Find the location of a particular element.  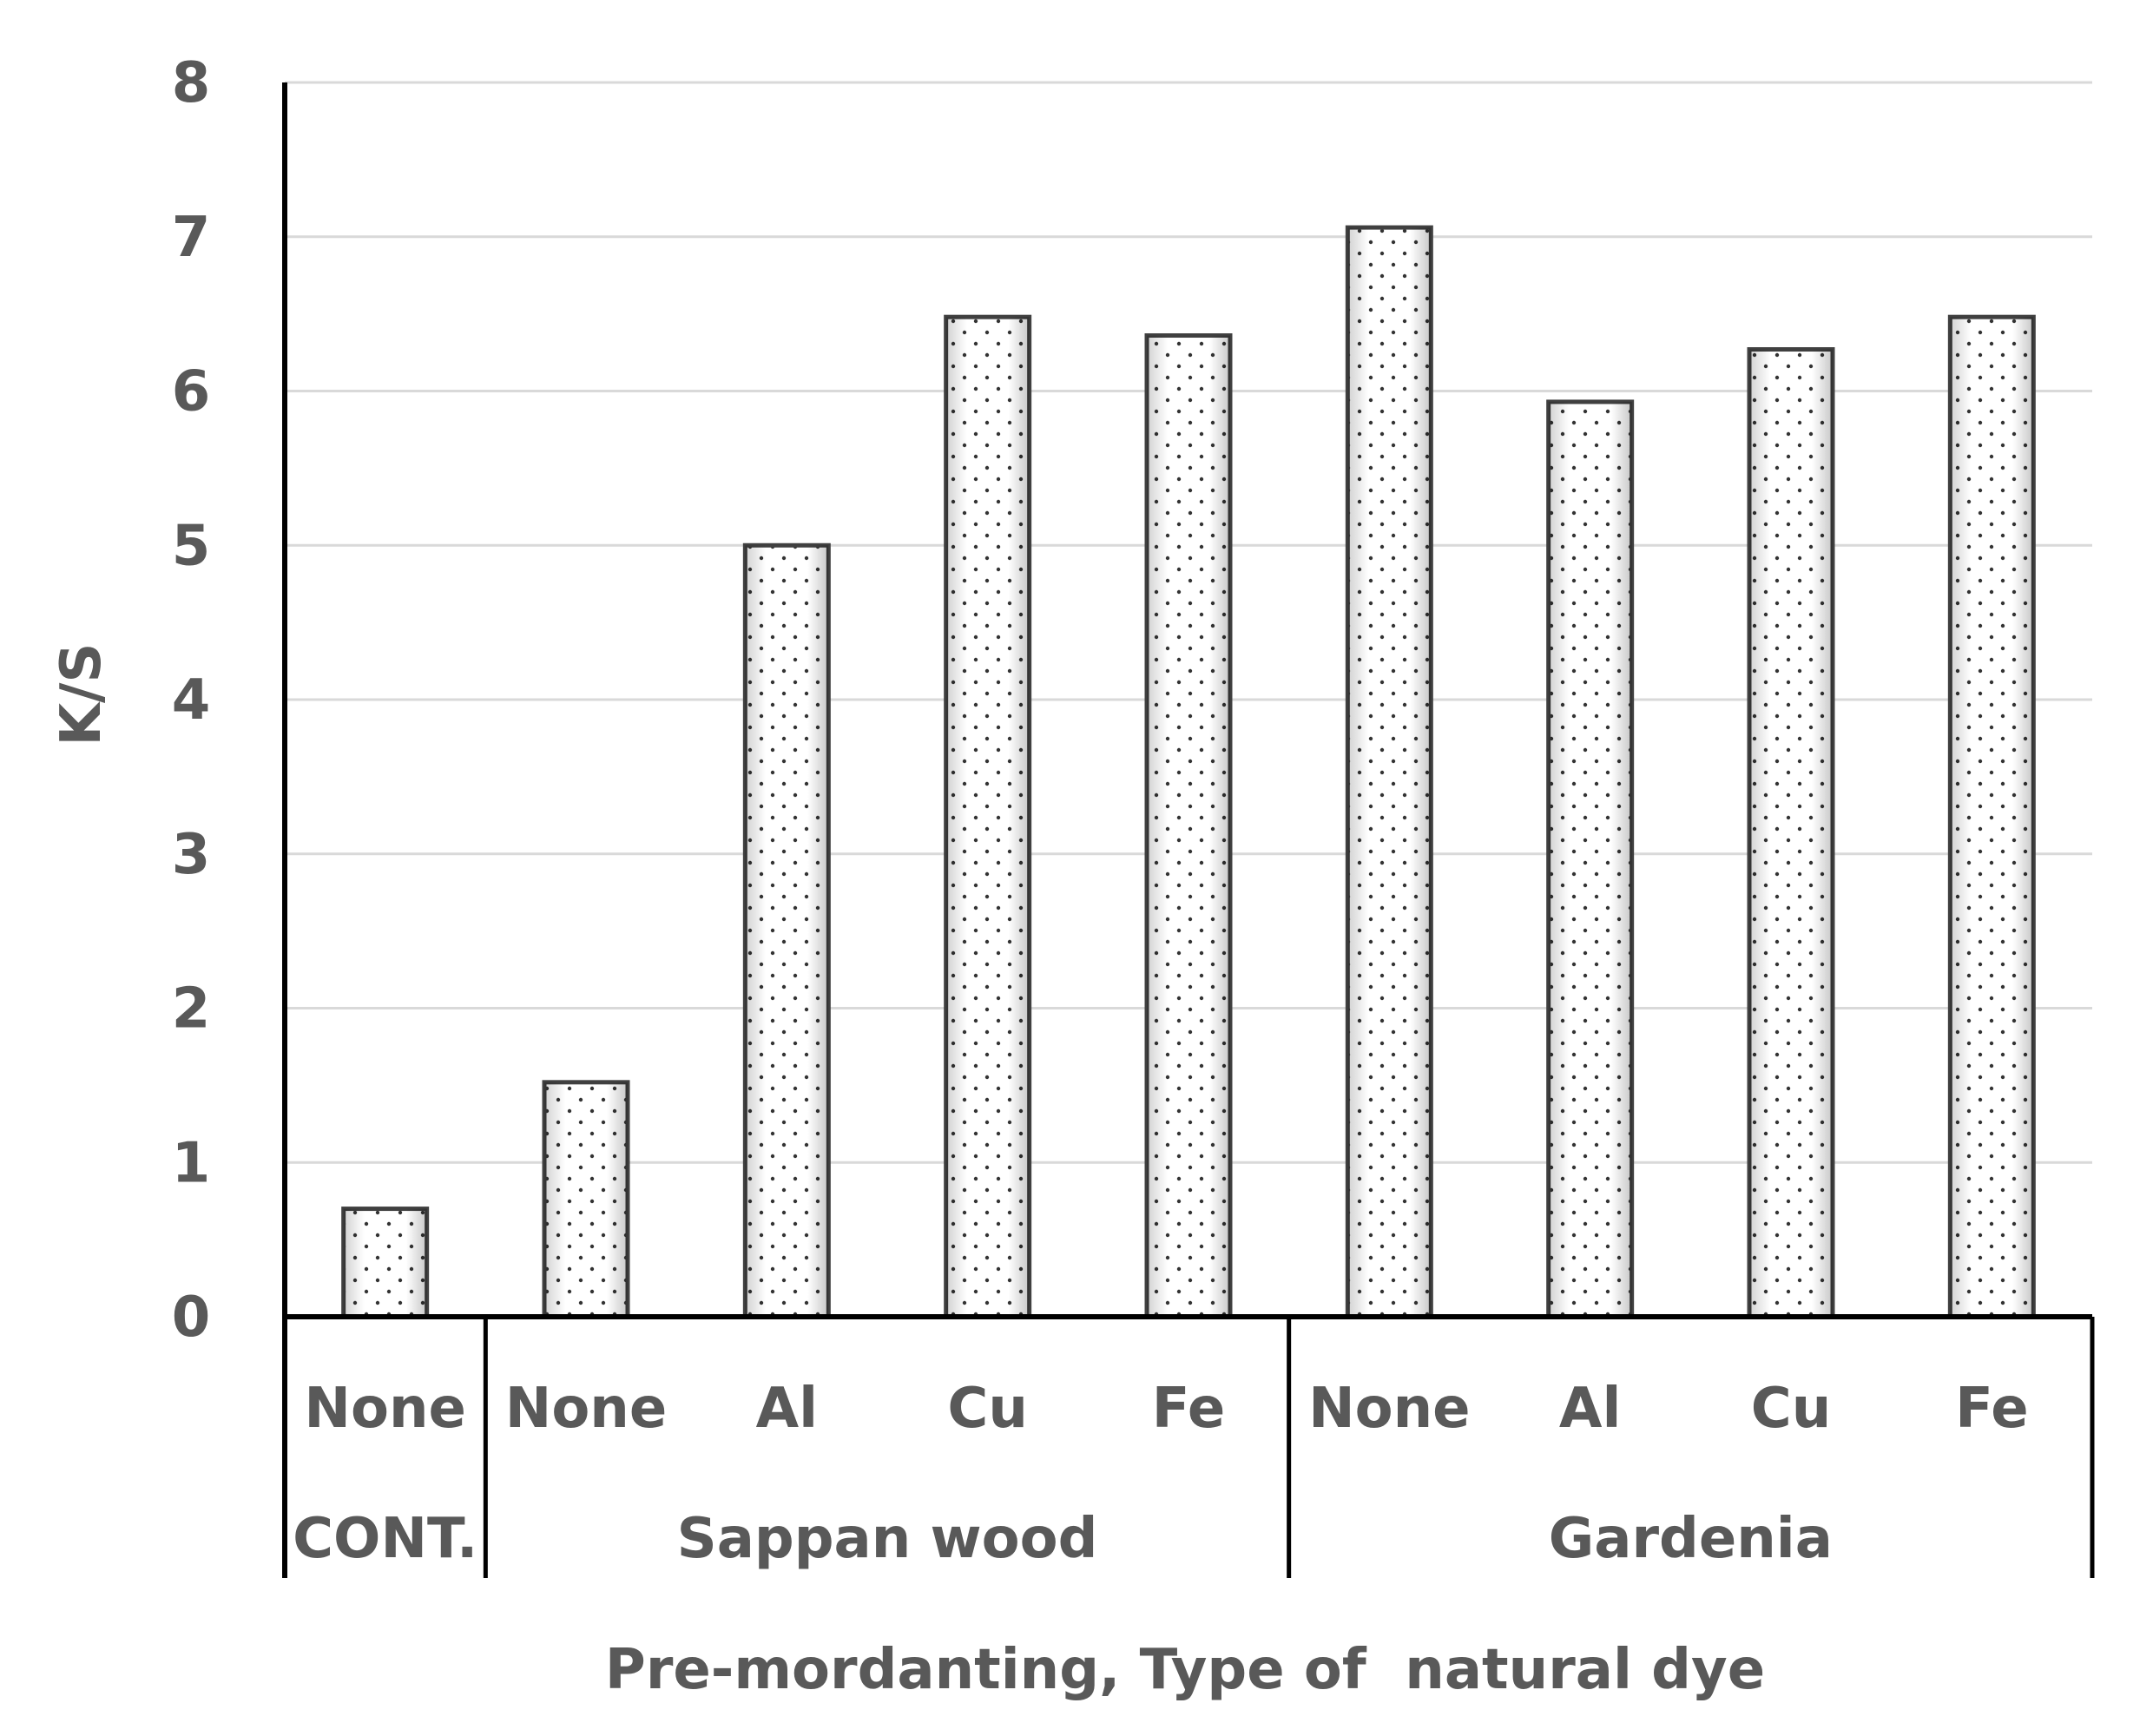

group-label: Sappan wood is located at coordinates (887, 1539).